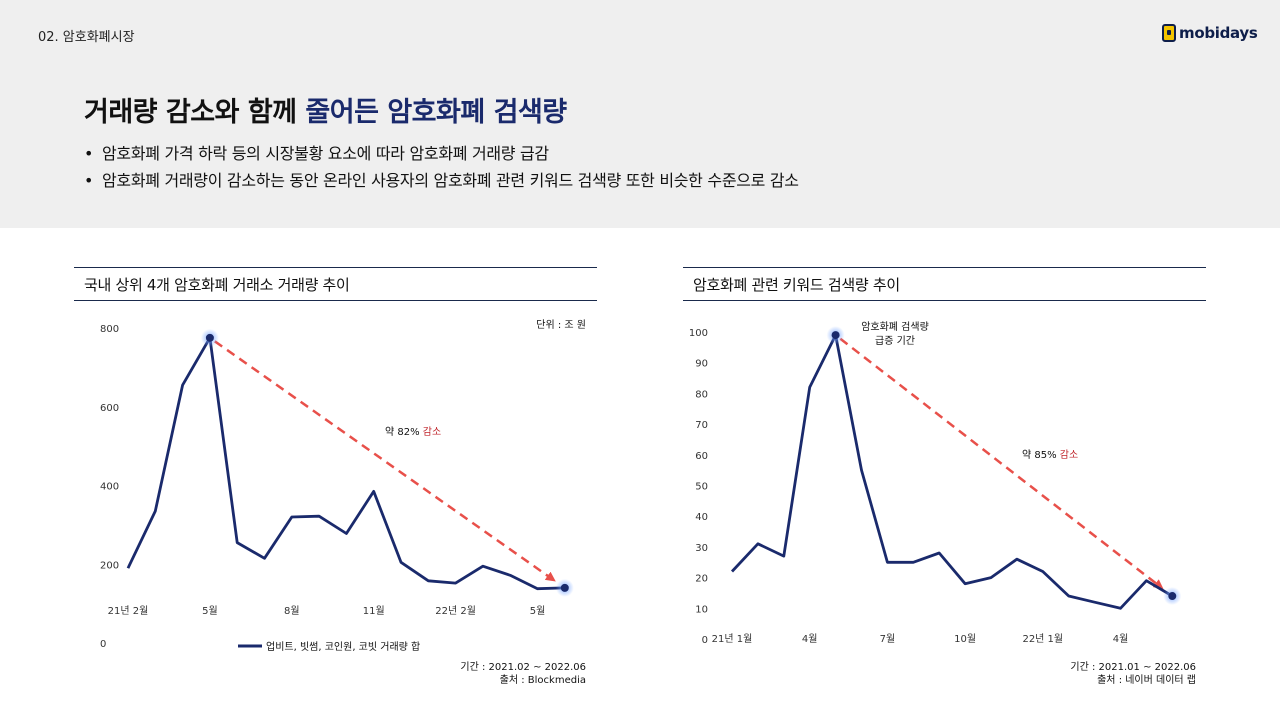 This screenshot has height=720, width=1280. I want to click on x-tick-label: 21년 1월, so click(732, 639).